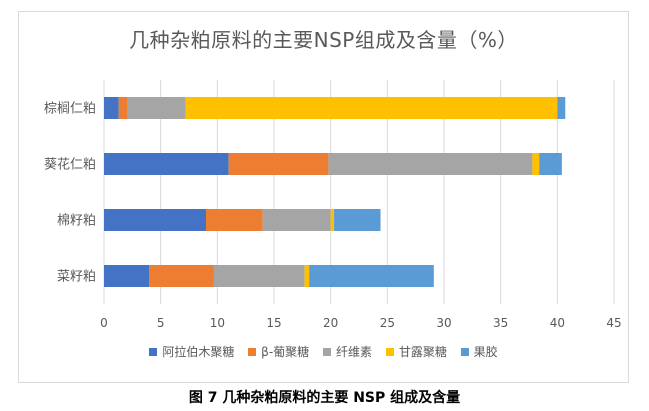  I want to click on legend-item-arabinoxylan: 阿拉伯木聚糖, so click(191, 351).